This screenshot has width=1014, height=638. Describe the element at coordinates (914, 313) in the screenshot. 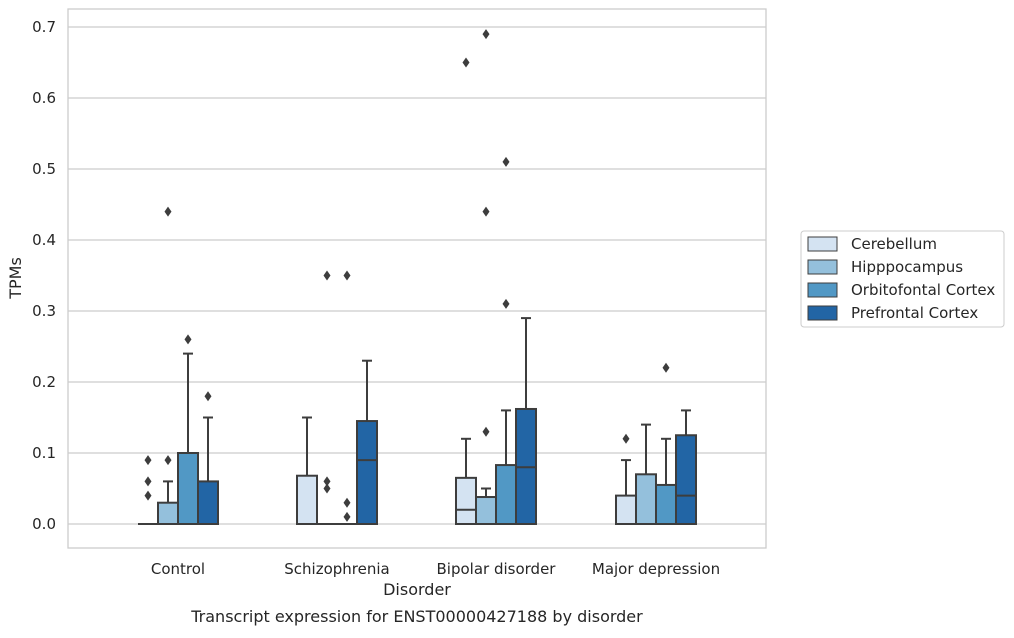

I see `legend-label: Prefrontal Cortex` at that location.